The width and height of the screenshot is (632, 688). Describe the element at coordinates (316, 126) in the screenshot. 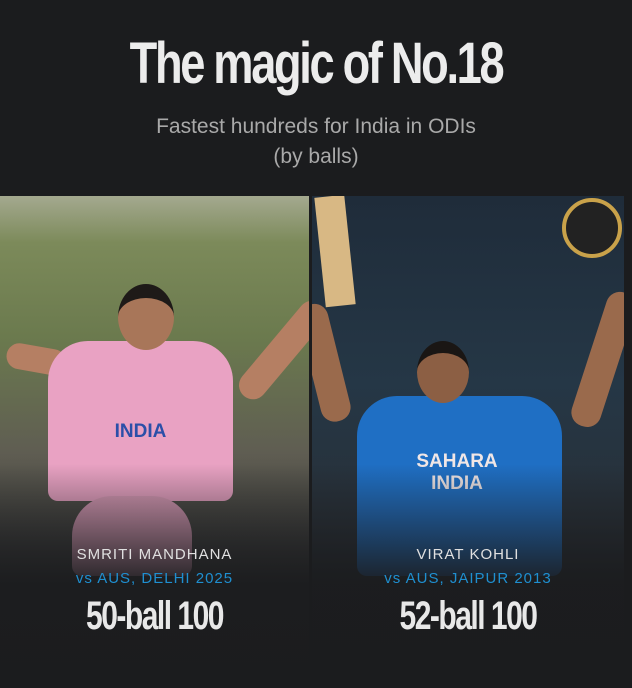

I see `subtitle-line-1: Fastest hundreds for India in ODIs` at that location.